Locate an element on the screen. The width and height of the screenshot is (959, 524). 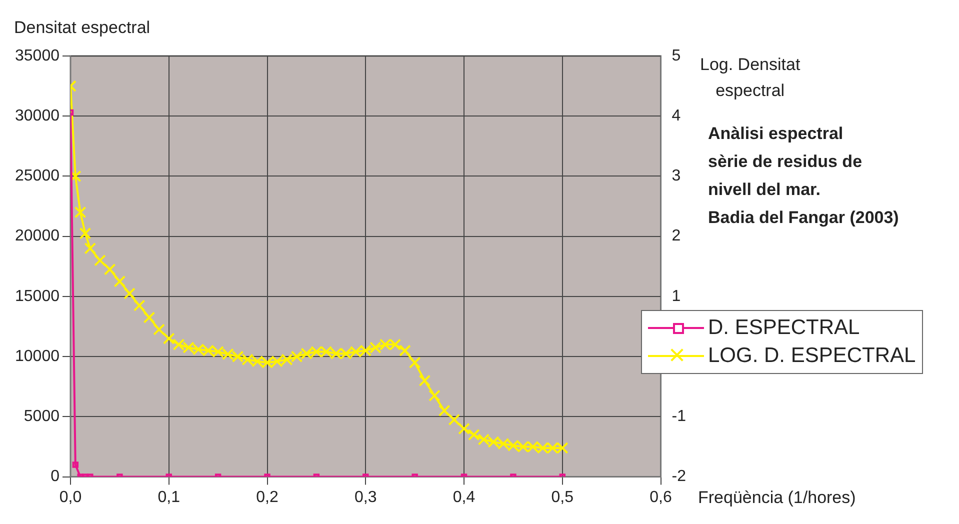
y-tick-label: 30000 is located at coordinates (37, 116).